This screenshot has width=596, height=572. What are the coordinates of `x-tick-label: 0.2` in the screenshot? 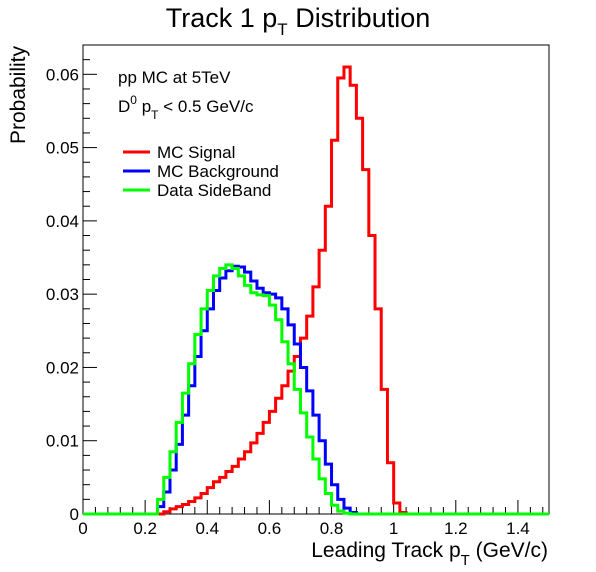 It's located at (145, 528).